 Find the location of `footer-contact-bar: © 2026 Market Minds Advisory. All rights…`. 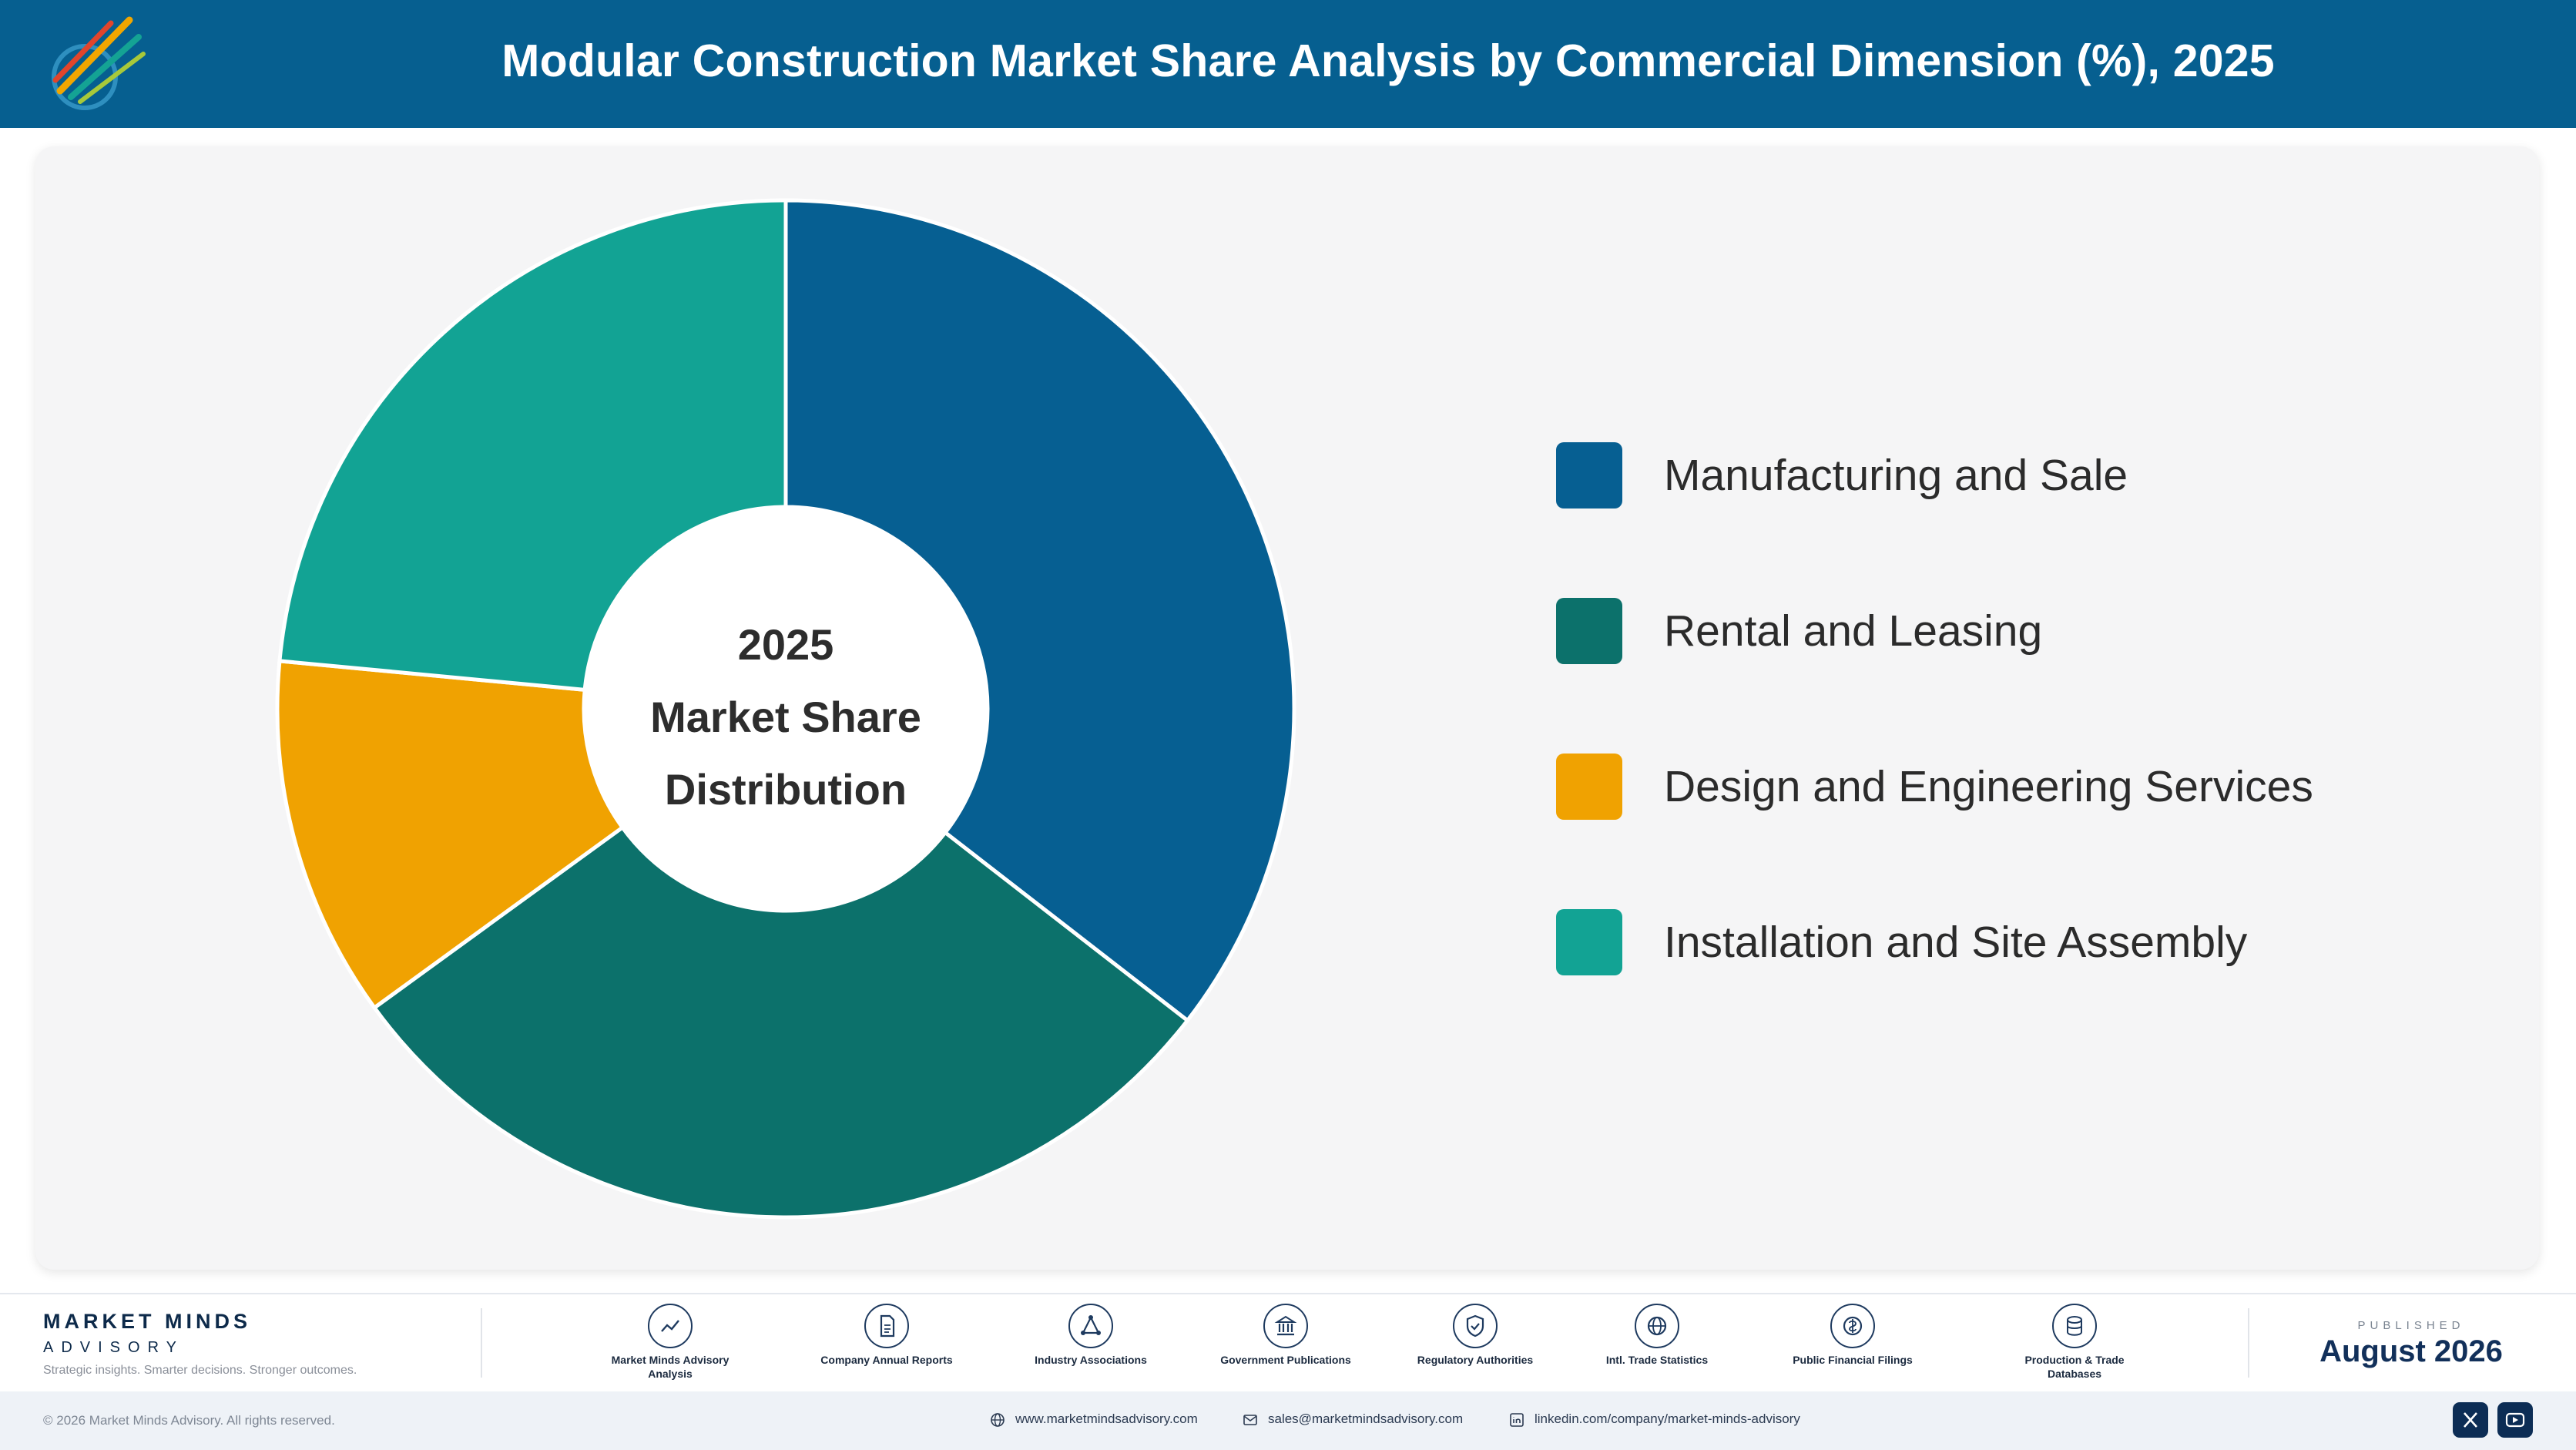

footer-contact-bar: © 2026 Market Minds Advisory. All rights… is located at coordinates (1288, 1420).